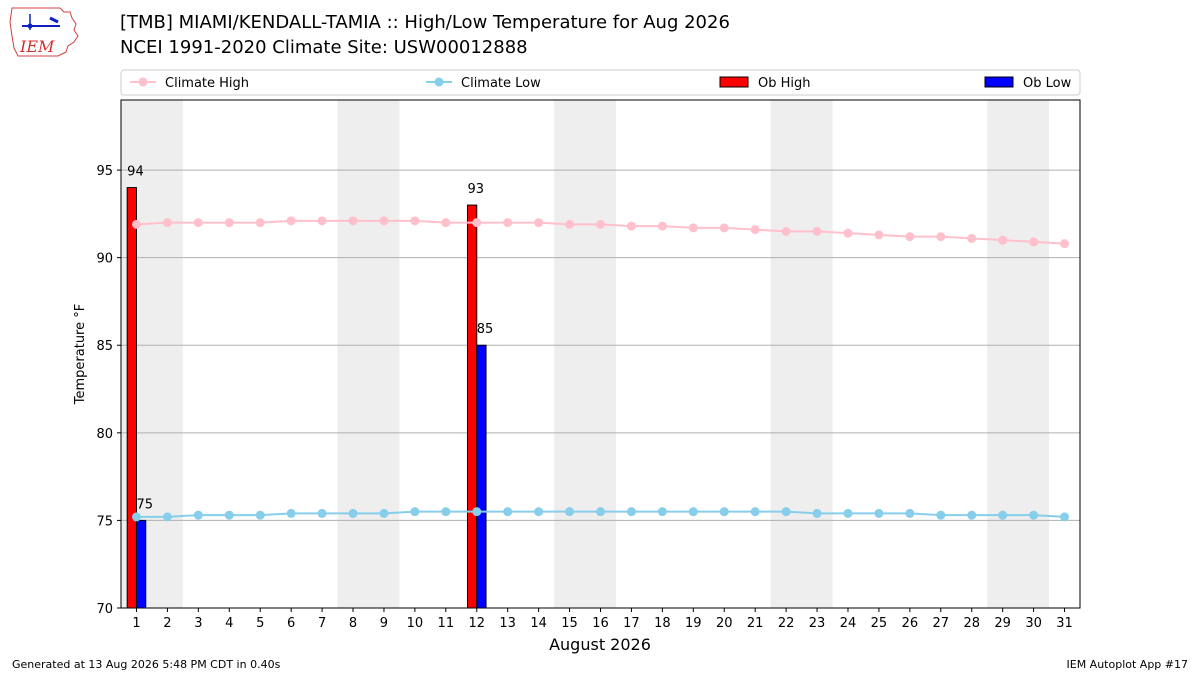  What do you see at coordinates (734, 82) in the screenshot?
I see `ob-high-legend-swatch` at bounding box center [734, 82].